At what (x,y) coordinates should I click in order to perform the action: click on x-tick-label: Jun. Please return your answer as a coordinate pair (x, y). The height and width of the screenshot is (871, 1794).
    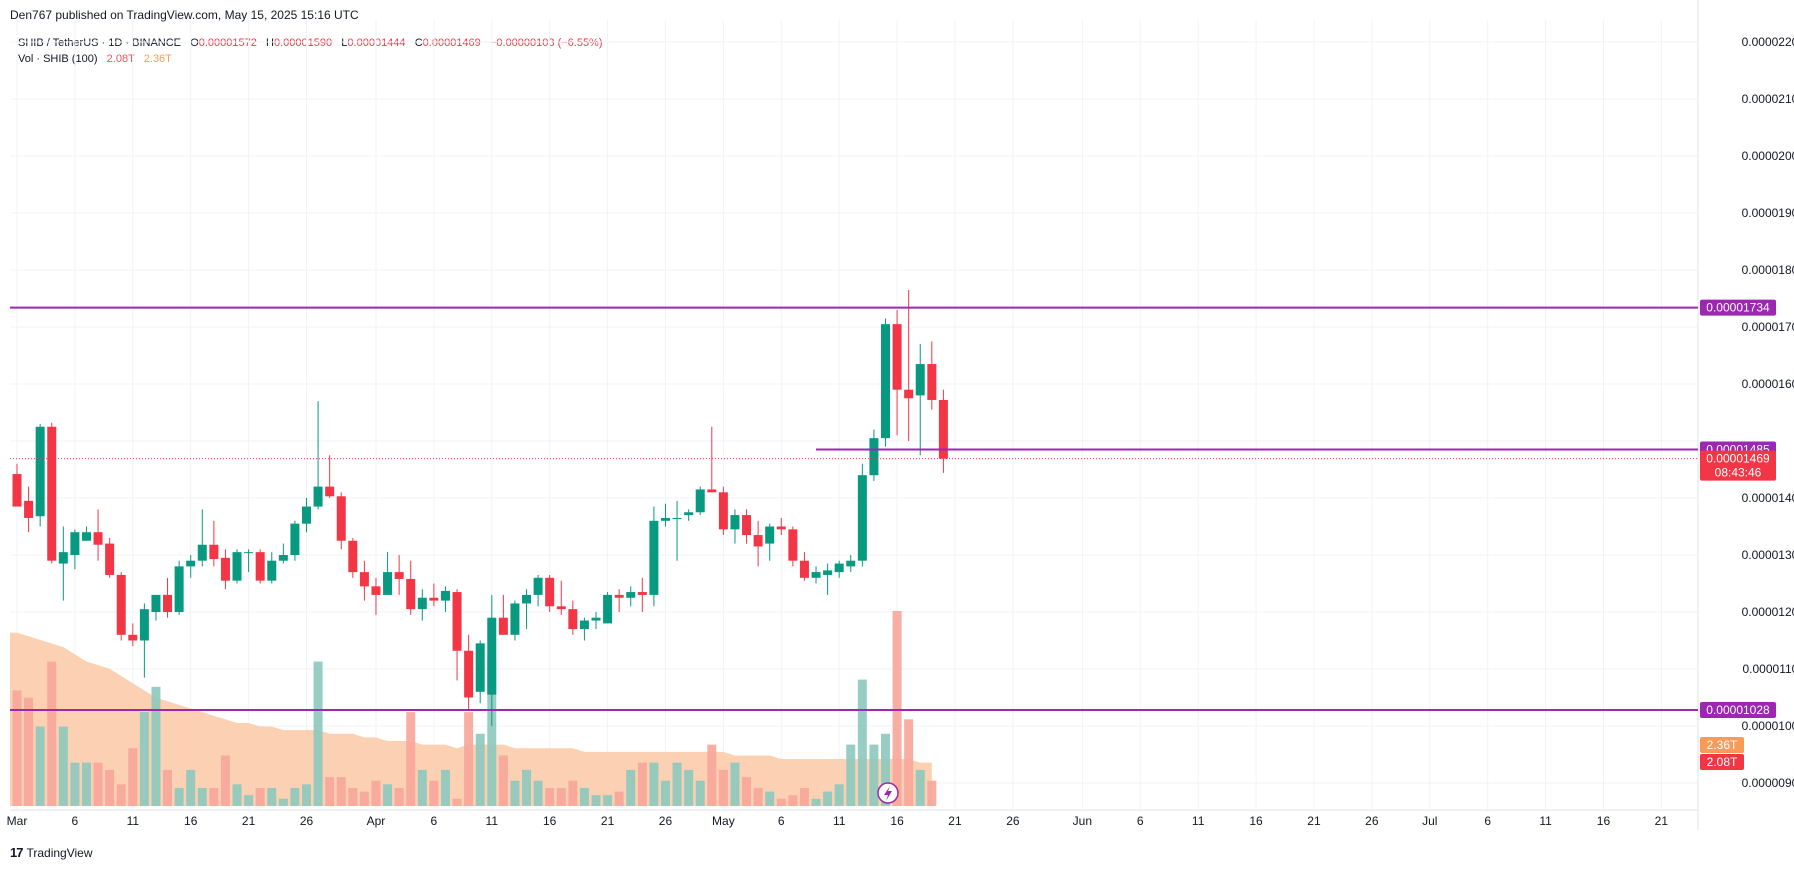
    Looking at the image, I should click on (1082, 821).